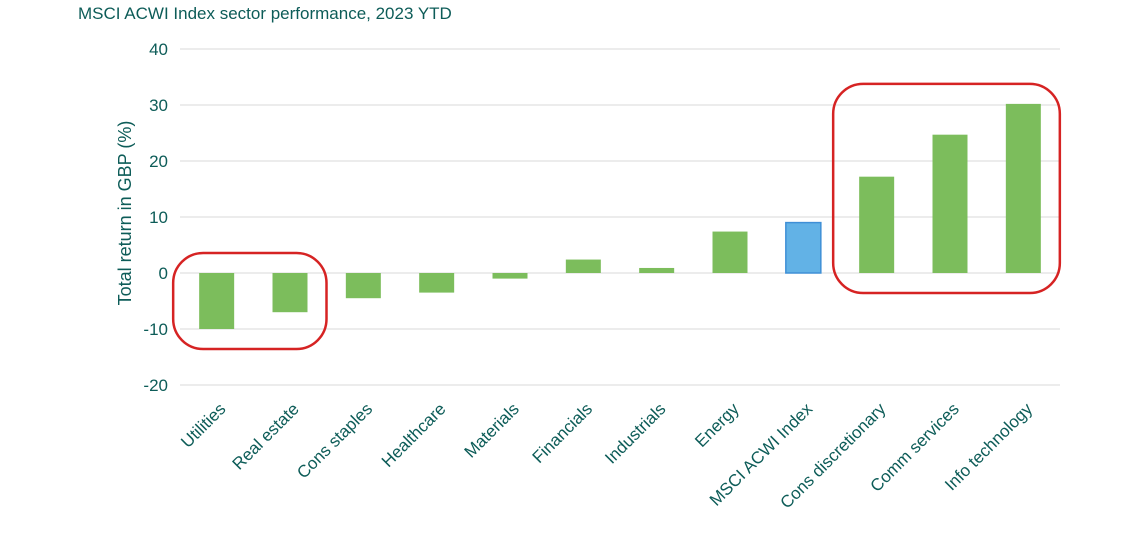  Describe the element at coordinates (334, 440) in the screenshot. I see `x-tick-label: Cons staples` at that location.